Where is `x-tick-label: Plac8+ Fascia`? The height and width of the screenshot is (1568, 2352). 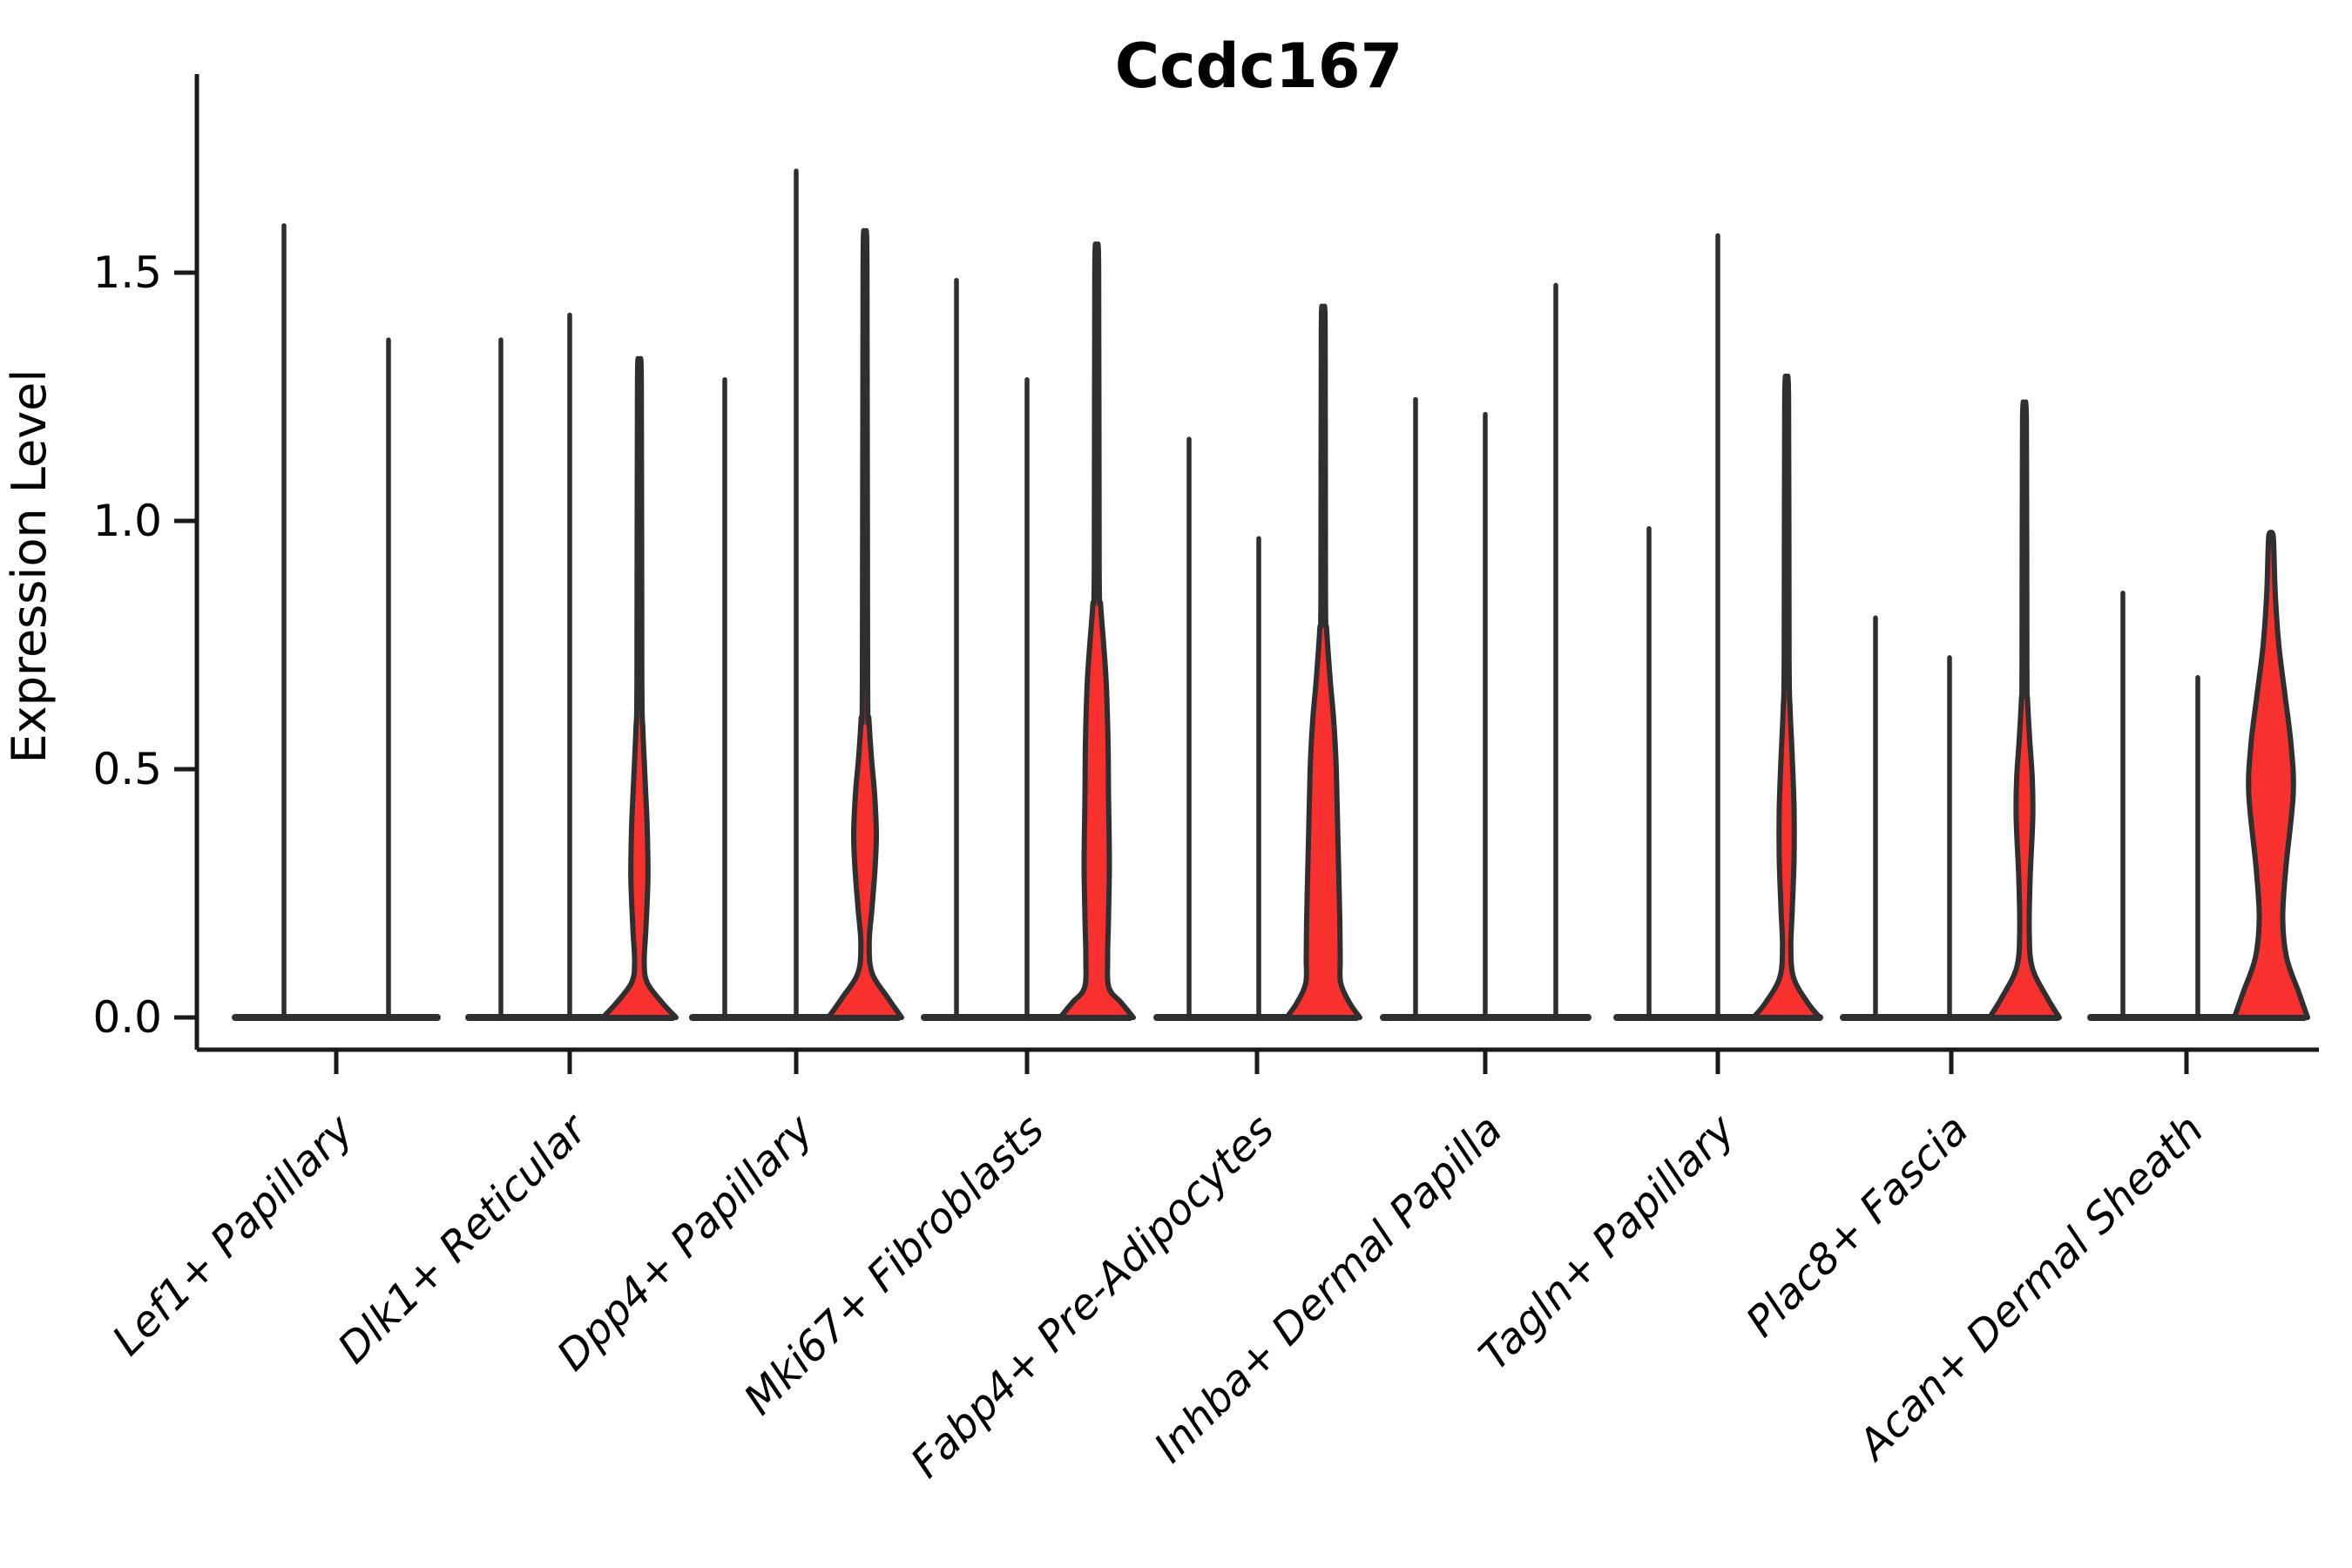 x-tick-label: Plac8+ Fascia is located at coordinates (1857, 1226).